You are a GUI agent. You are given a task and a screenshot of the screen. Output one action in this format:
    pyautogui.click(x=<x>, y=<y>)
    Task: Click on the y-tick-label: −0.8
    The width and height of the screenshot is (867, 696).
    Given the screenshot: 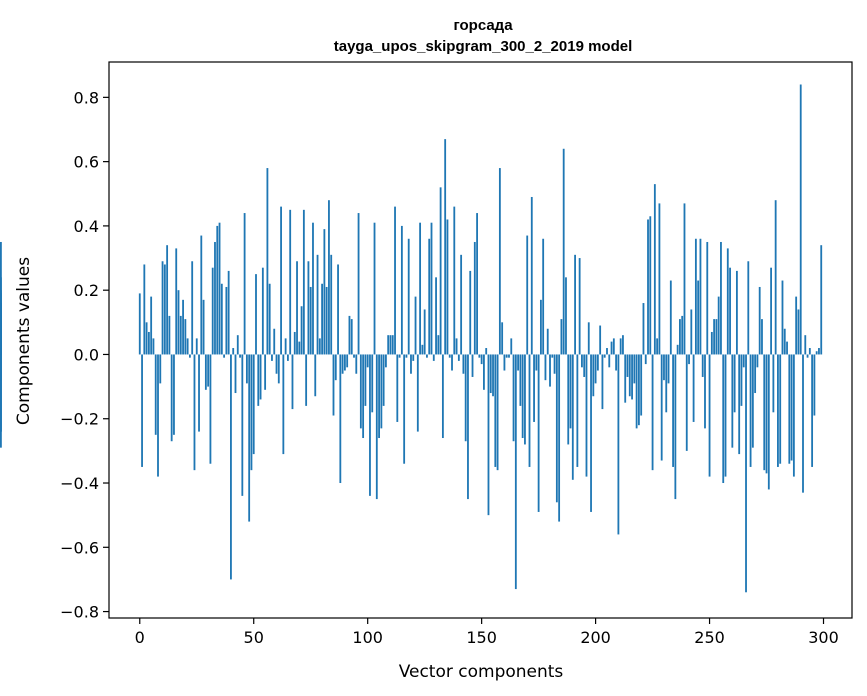 What is the action you would take?
    pyautogui.click(x=79, y=612)
    